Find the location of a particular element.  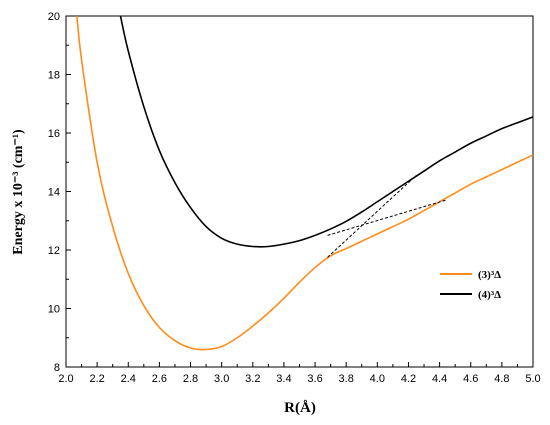

y-tick-label: 12 is located at coordinates (54, 251).